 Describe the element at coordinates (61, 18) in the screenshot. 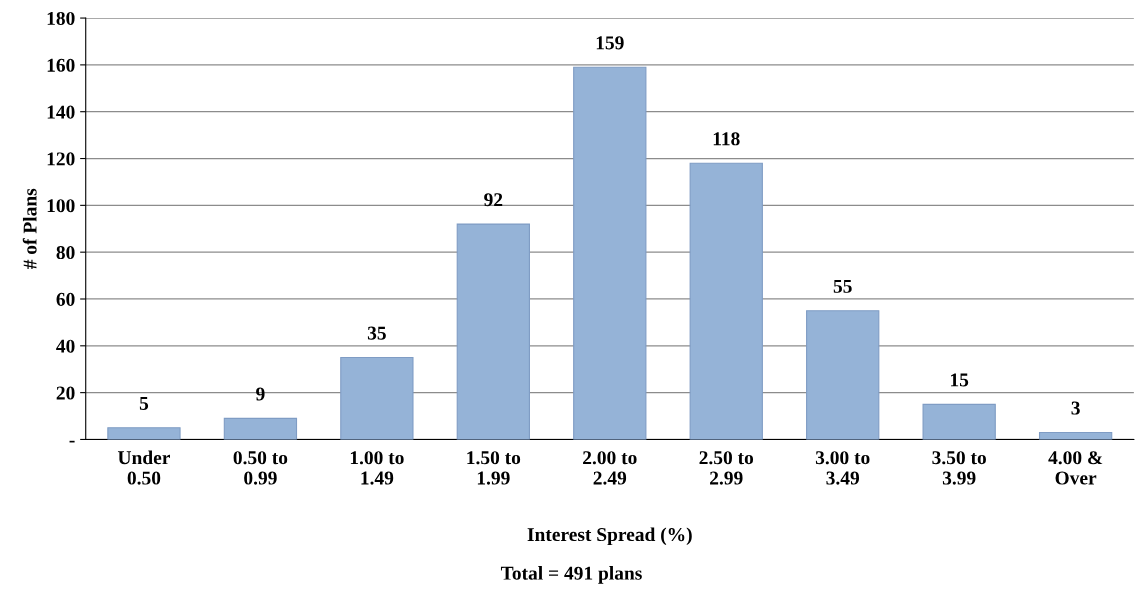

I see `y-tick-label: 180` at that location.